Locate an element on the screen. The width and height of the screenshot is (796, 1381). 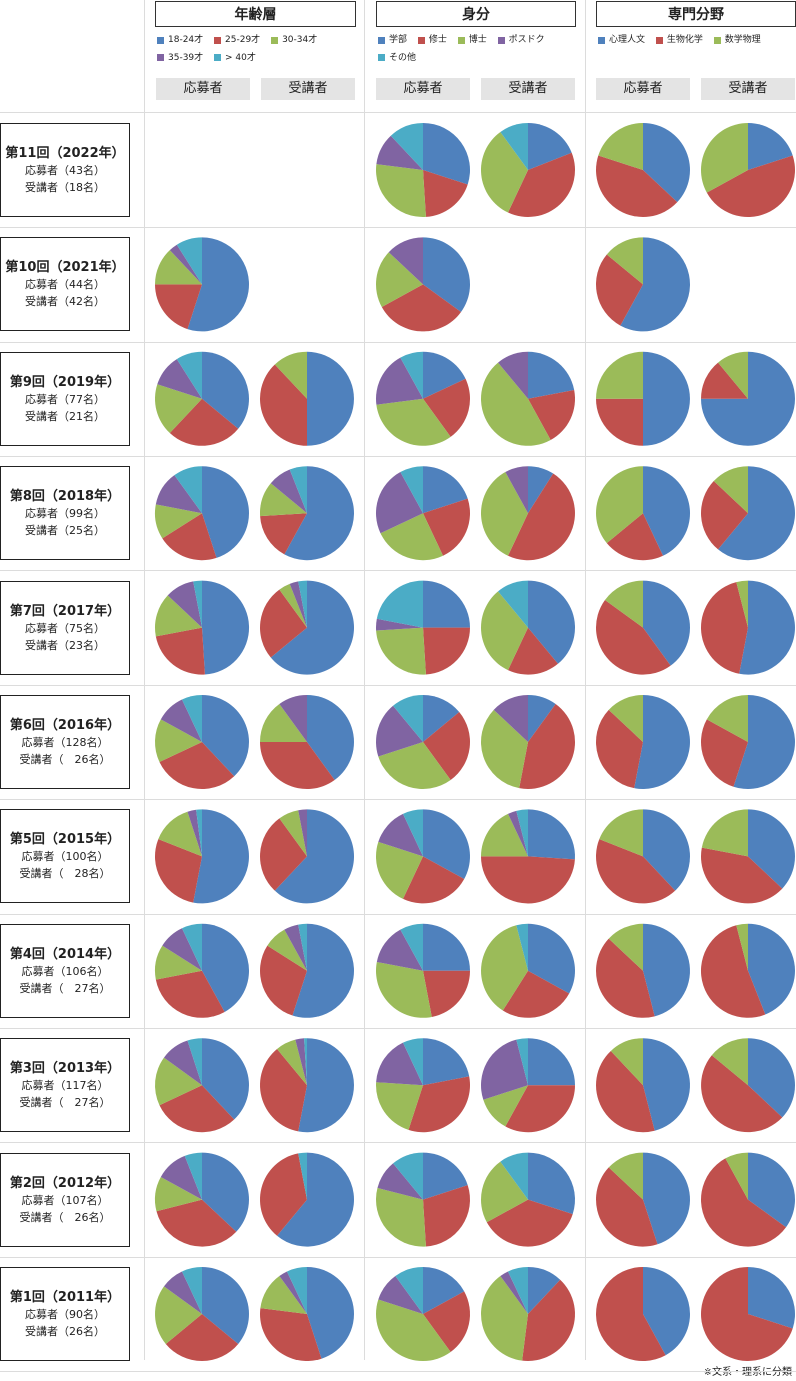
applicant-count: 応募者（117名） is located at coordinates (65, 1085).